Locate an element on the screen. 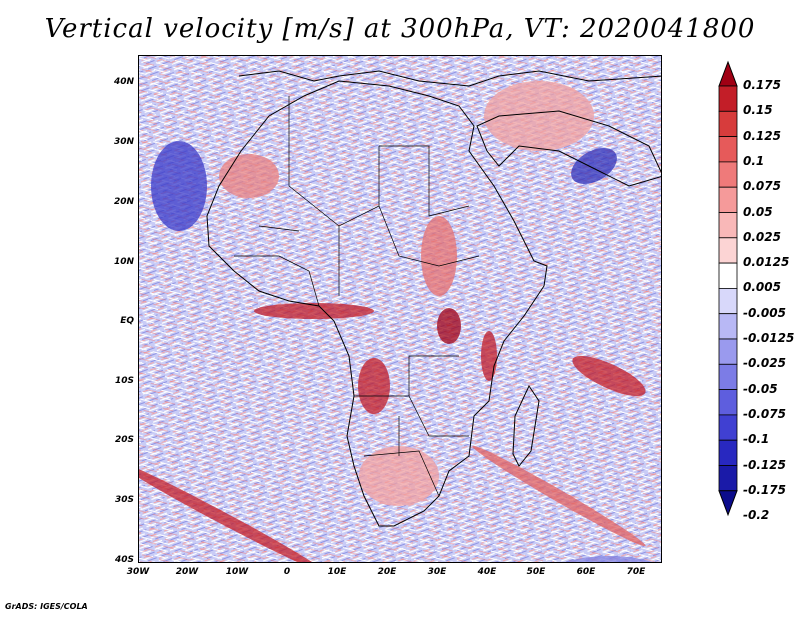  colorbar-top-arrow is located at coordinates (728, 73).